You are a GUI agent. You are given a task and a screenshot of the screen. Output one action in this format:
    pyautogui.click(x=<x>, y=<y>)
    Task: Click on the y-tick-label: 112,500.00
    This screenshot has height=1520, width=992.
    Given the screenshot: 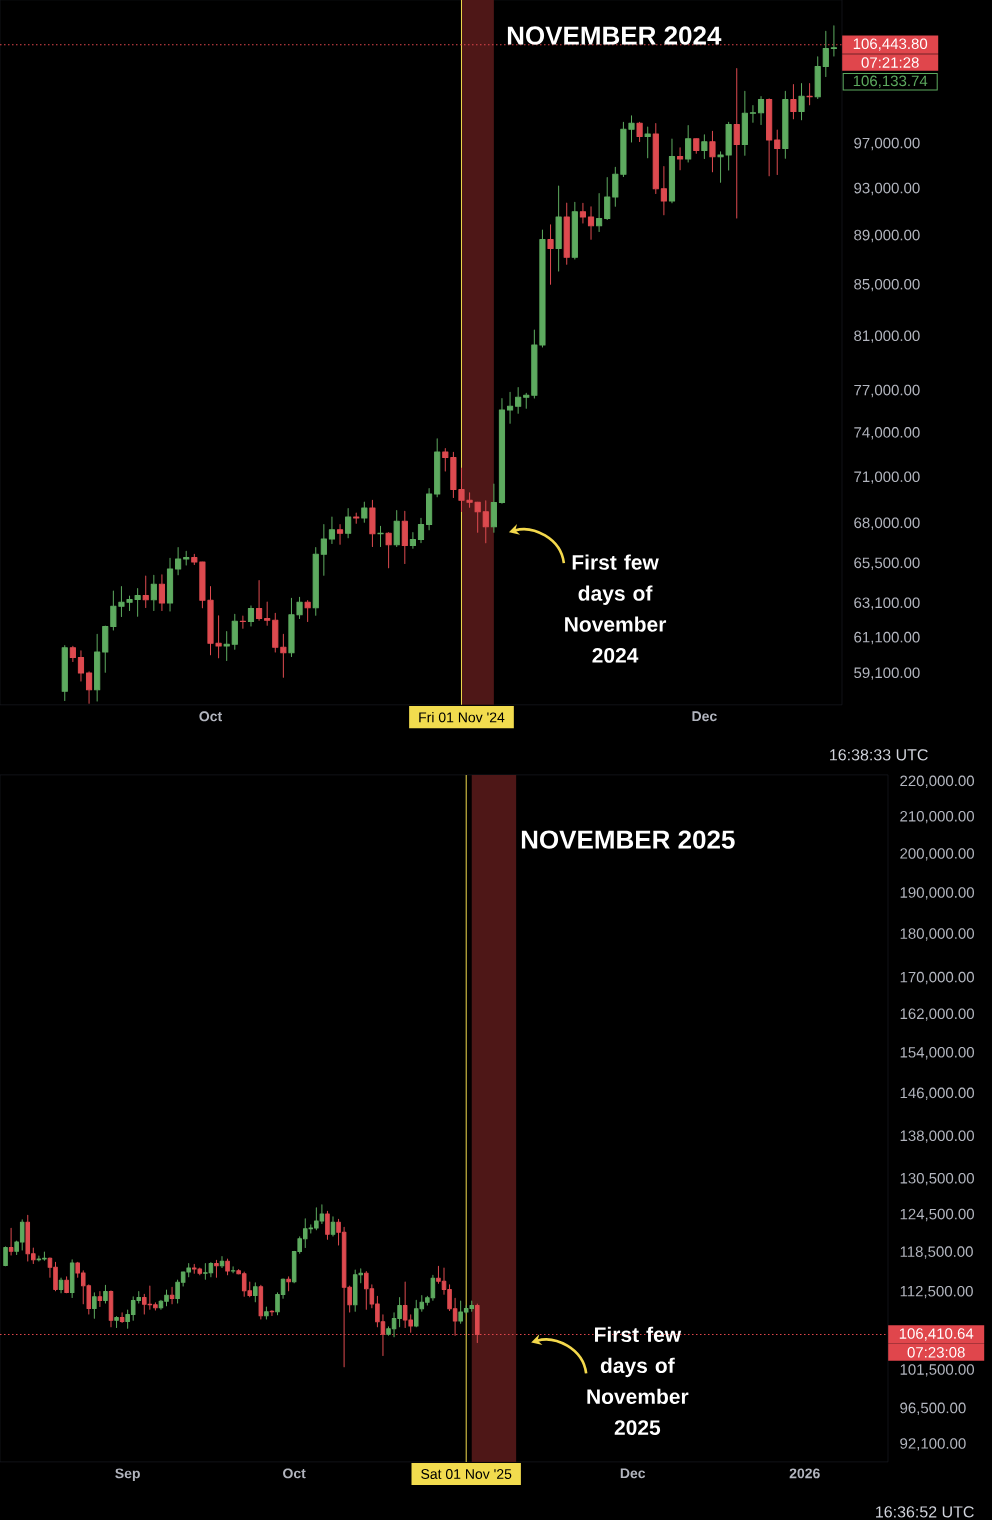 What is the action you would take?
    pyautogui.click(x=936, y=1292)
    